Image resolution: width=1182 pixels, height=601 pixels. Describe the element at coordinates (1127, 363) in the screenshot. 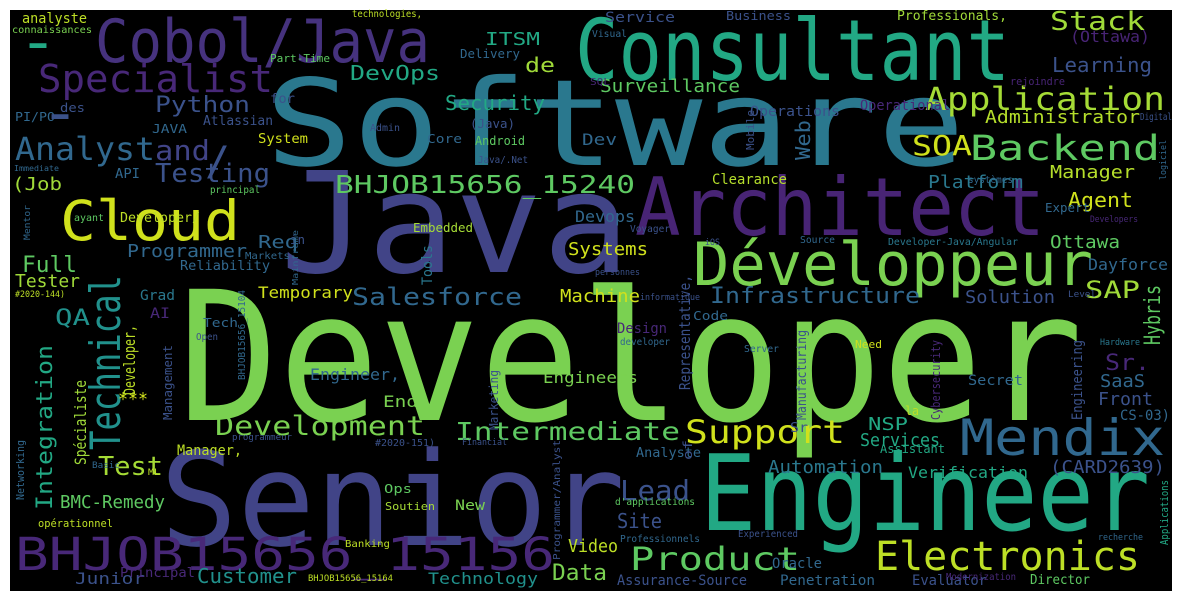

I see `word: Sr.` at that location.